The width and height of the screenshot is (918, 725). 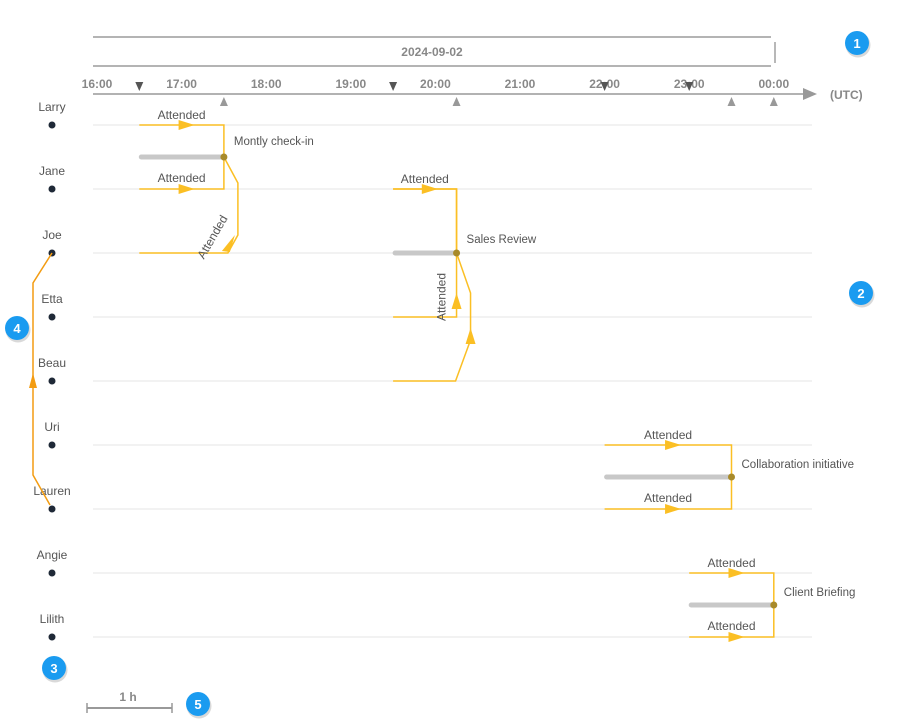 I want to click on event-title: Collaboration initiative, so click(x=798, y=465).